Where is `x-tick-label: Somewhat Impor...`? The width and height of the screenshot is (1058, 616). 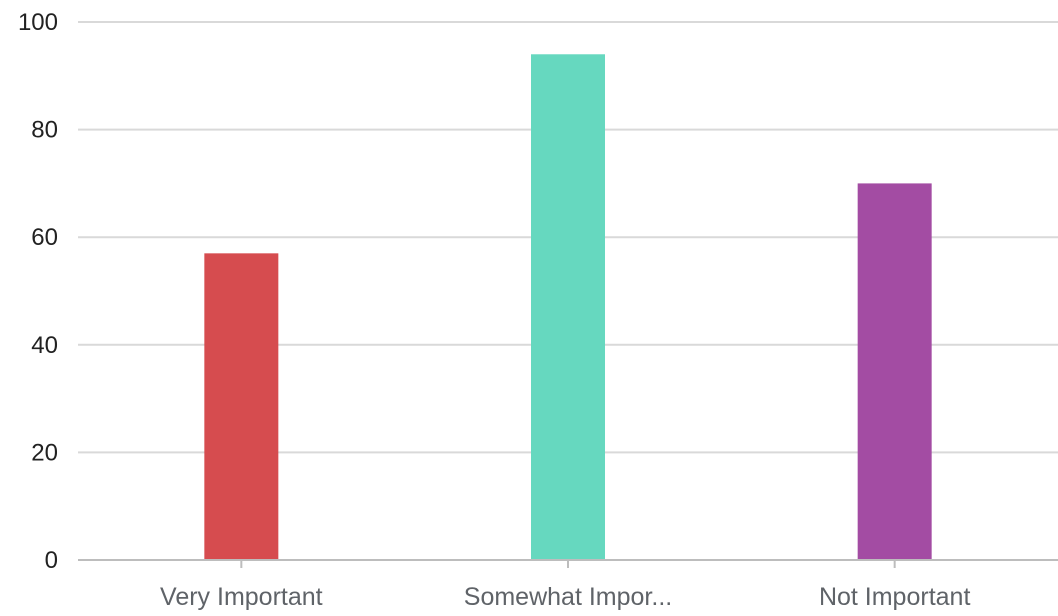
x-tick-label: Somewhat Impor... is located at coordinates (568, 597).